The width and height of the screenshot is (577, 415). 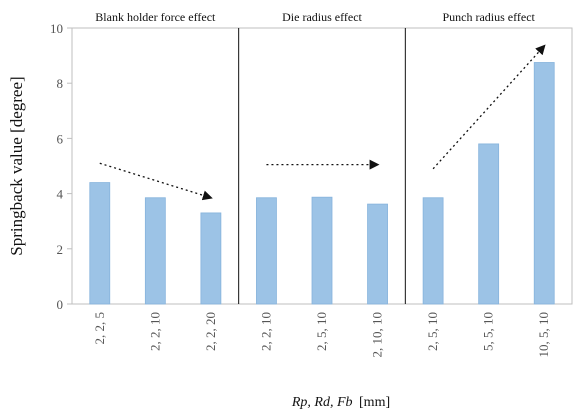 What do you see at coordinates (322, 17) in the screenshot?
I see `panel-title: Die radius effect` at bounding box center [322, 17].